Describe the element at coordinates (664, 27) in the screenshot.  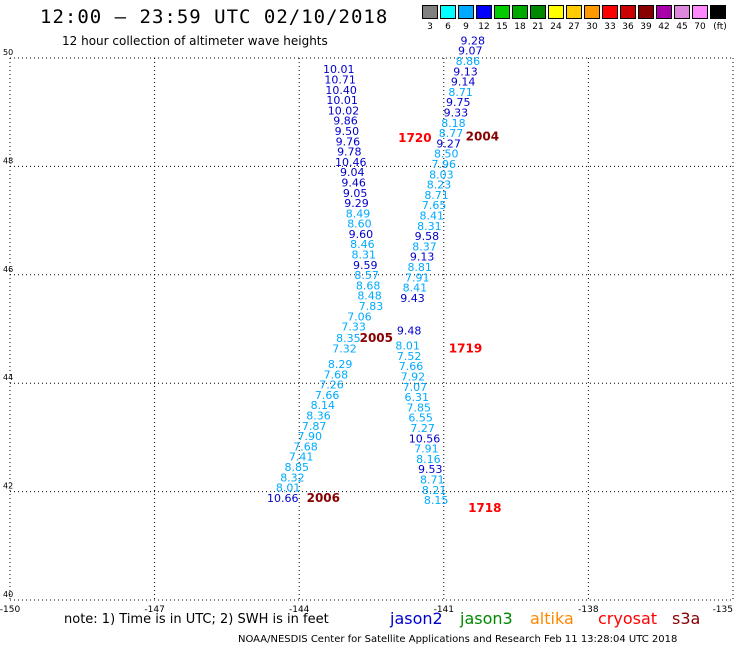
I see `legend-label: 42` at that location.